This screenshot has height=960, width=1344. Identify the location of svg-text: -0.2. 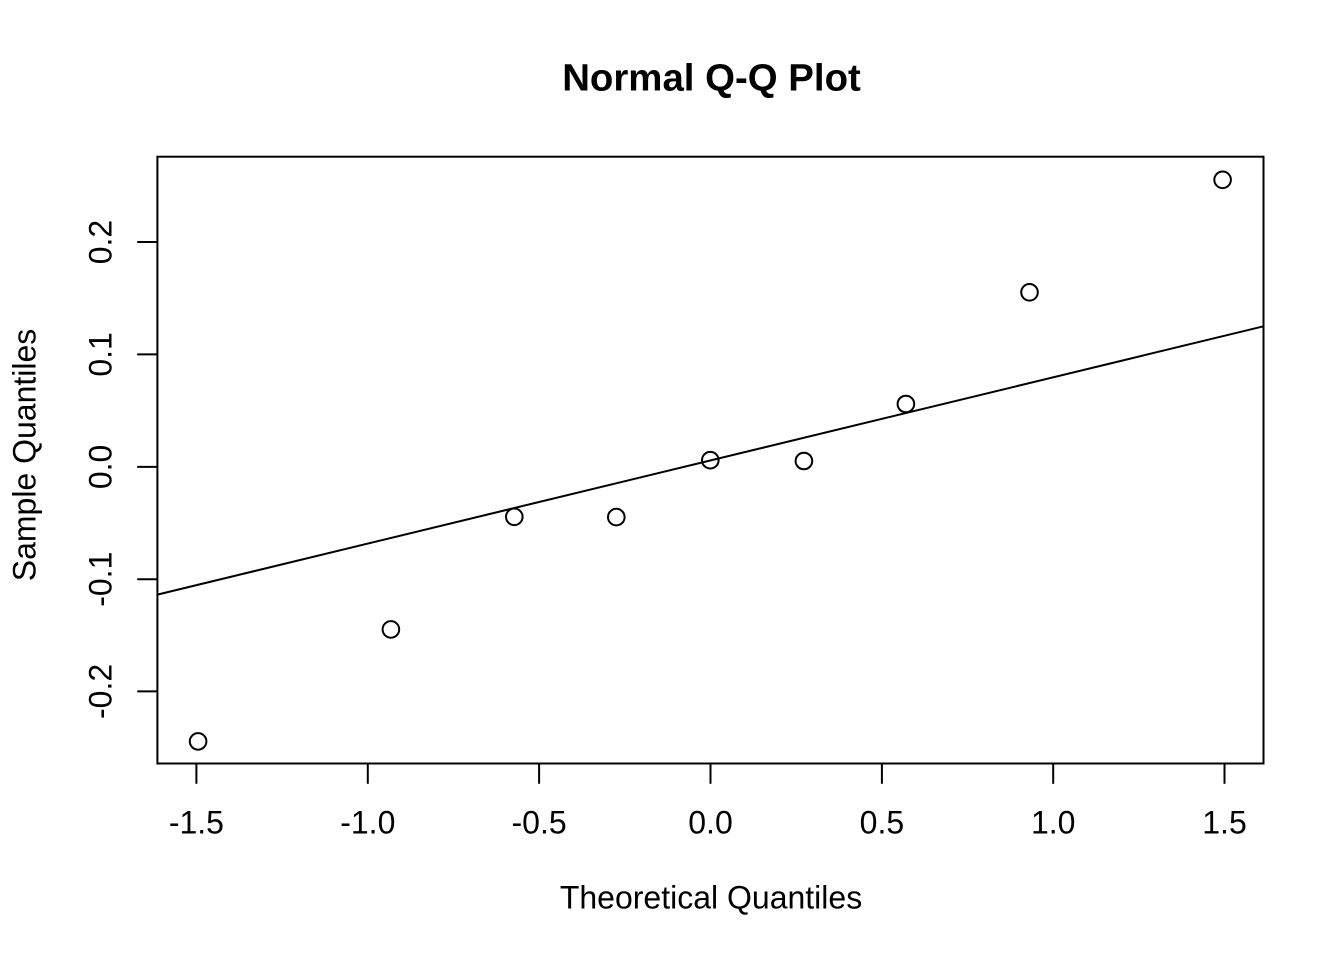
(101, 691).